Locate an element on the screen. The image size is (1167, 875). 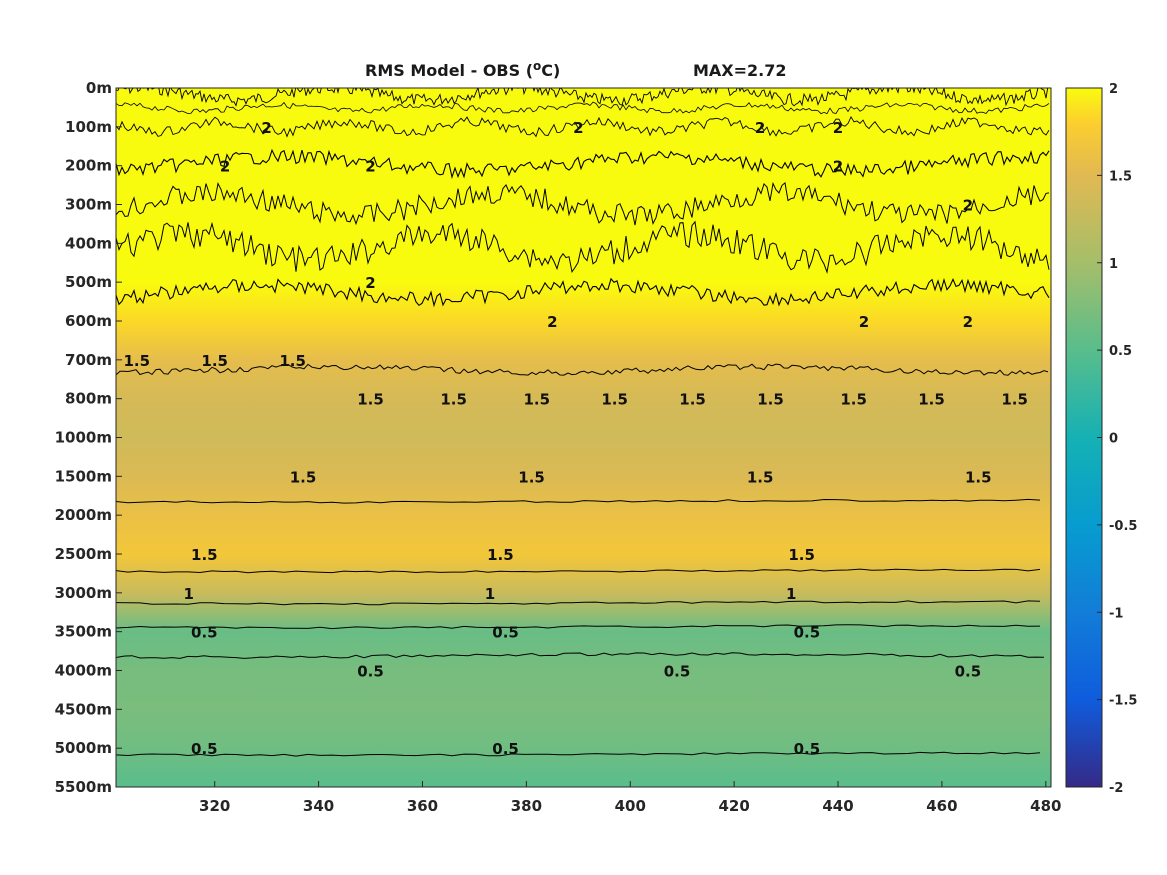
colorbar: 2 1.5 1 0.5 0 -0.5 -1 -1.5 -2 is located at coordinates (1101, 439).